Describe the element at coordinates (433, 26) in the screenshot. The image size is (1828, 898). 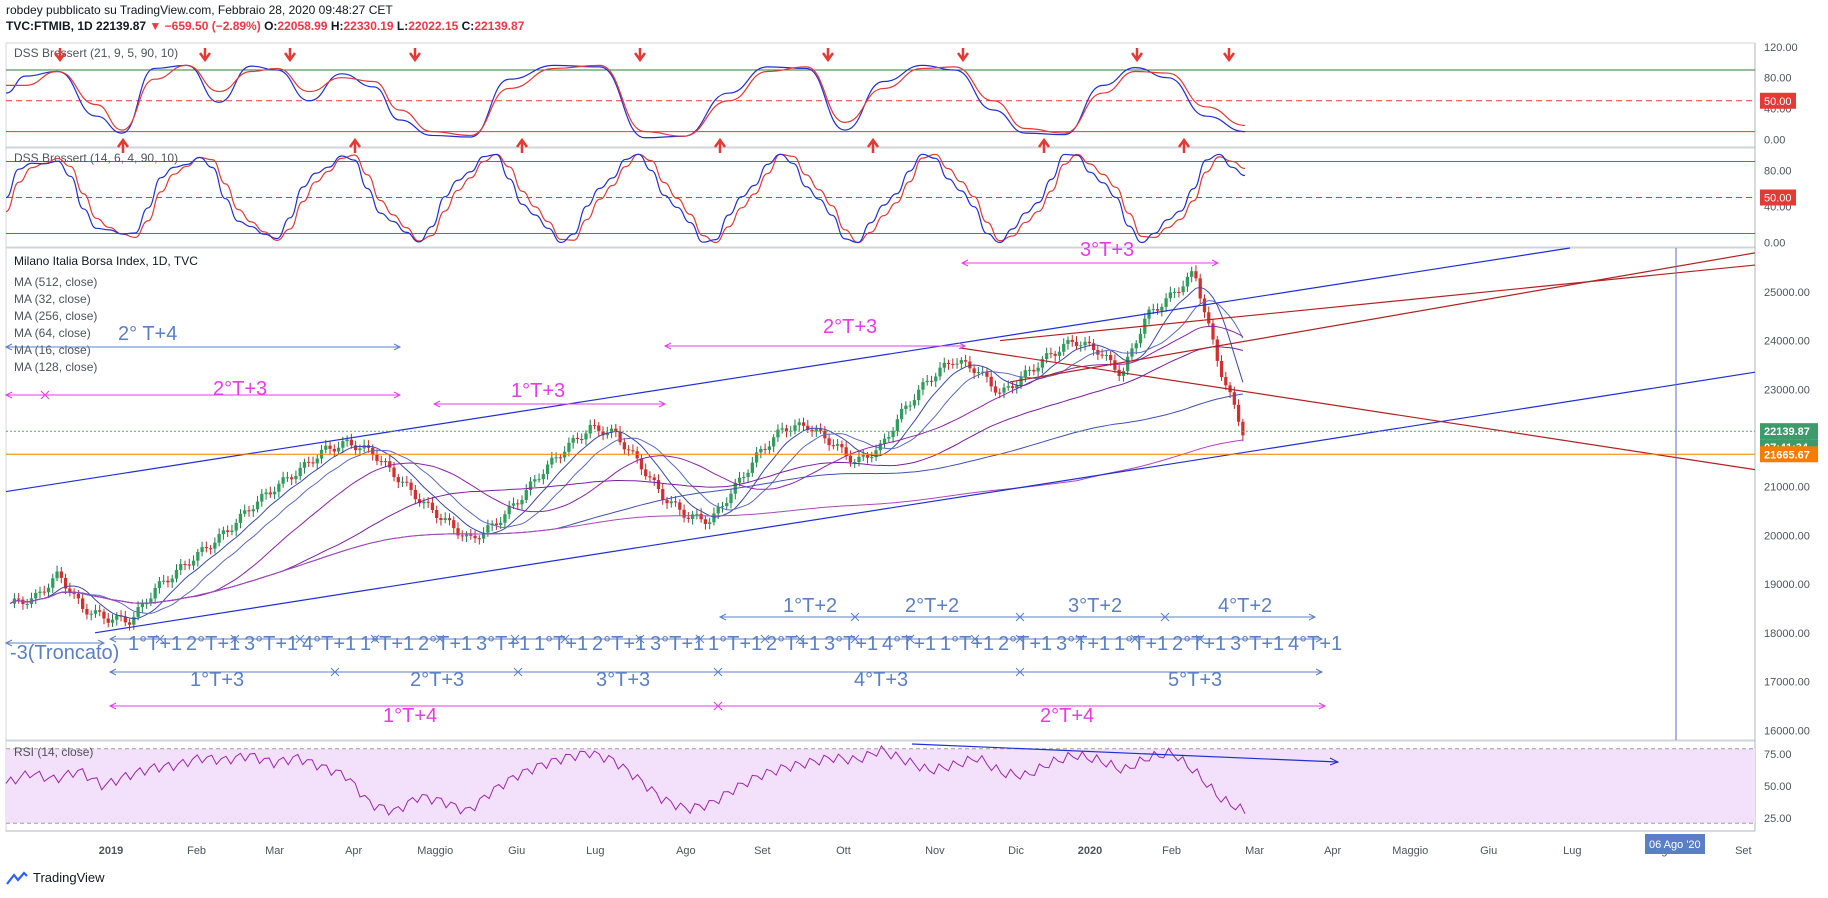
I see `low-value: 22022.15` at that location.